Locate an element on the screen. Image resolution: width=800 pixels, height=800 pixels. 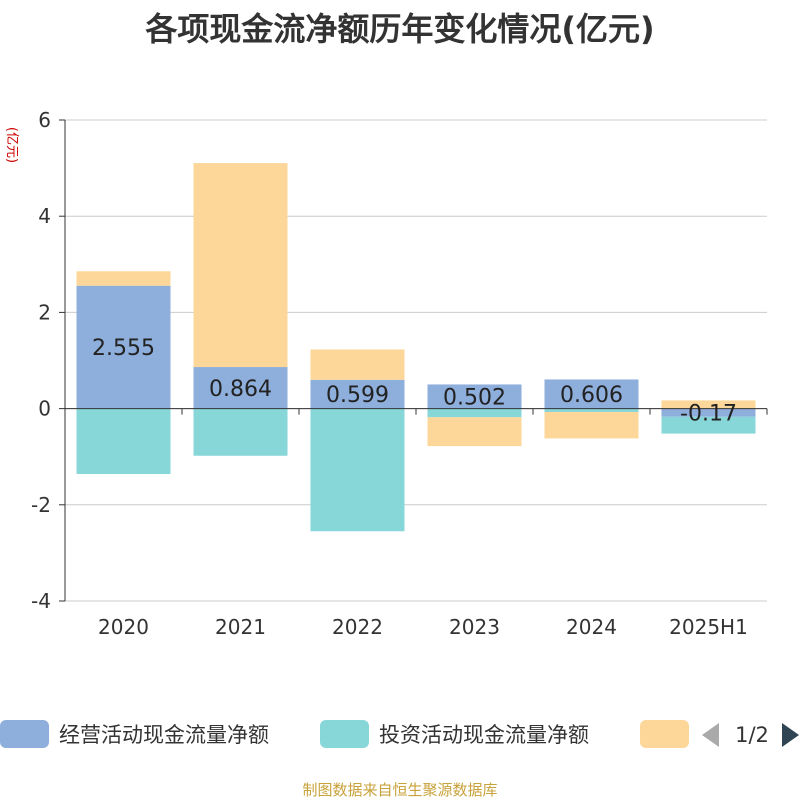
bar-series2-2022 is located at coordinates (357, 470).